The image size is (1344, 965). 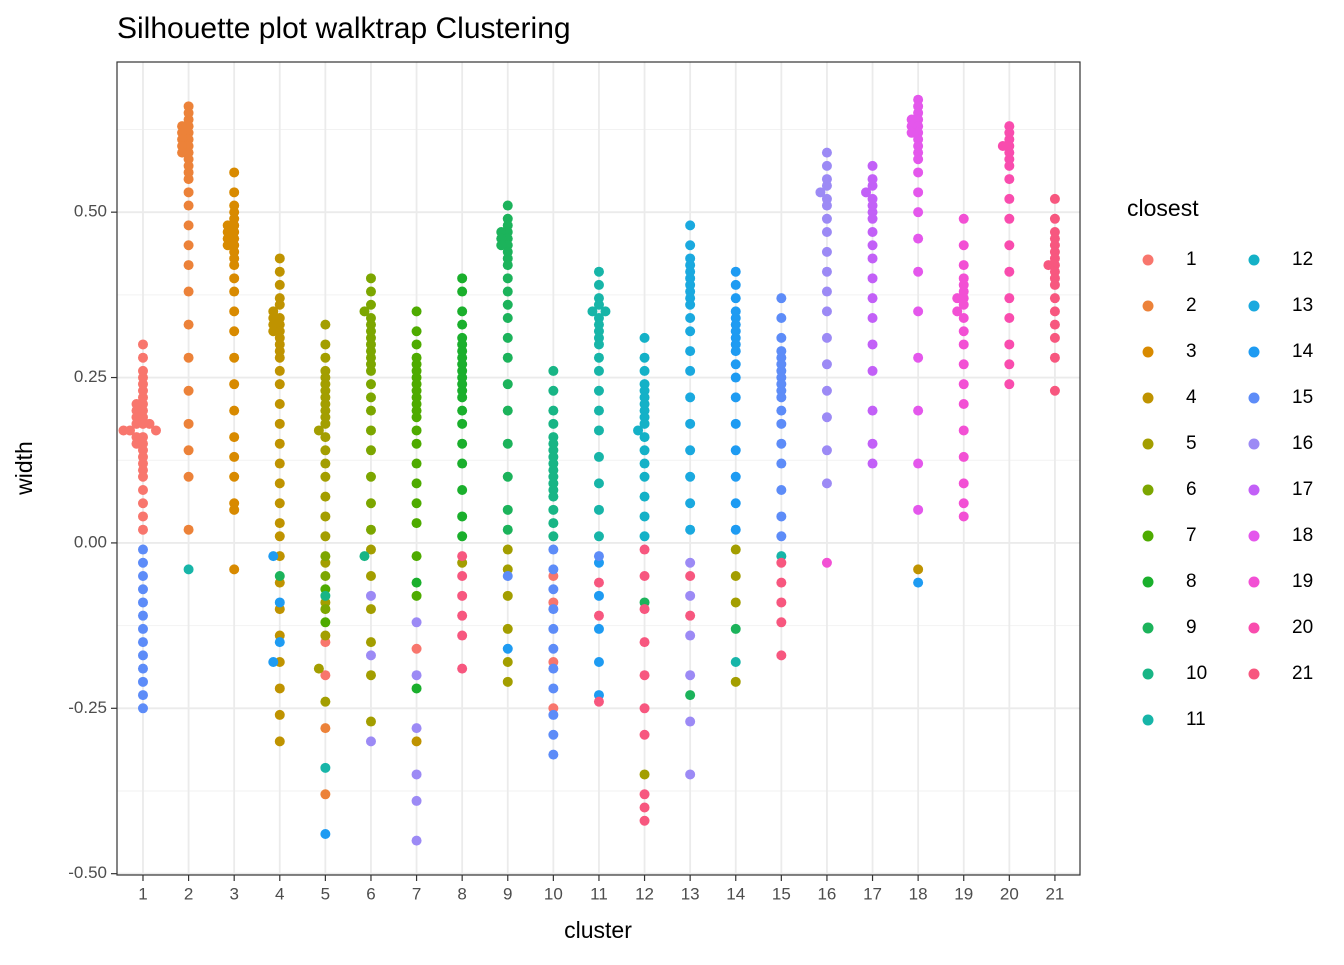 What do you see at coordinates (142, 893) in the screenshot?
I see `x-tick-label: 1` at bounding box center [142, 893].